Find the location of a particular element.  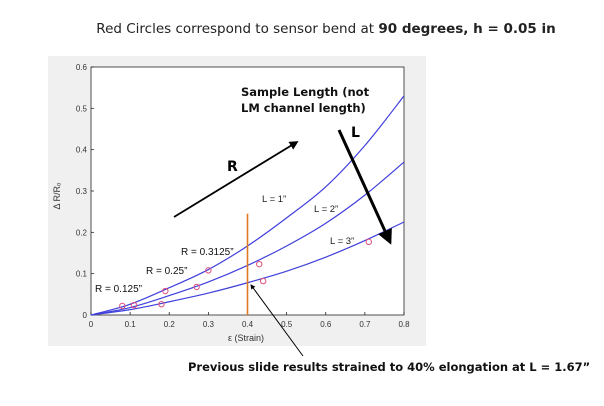

note-pointer-arrow is located at coordinates (277, 320).